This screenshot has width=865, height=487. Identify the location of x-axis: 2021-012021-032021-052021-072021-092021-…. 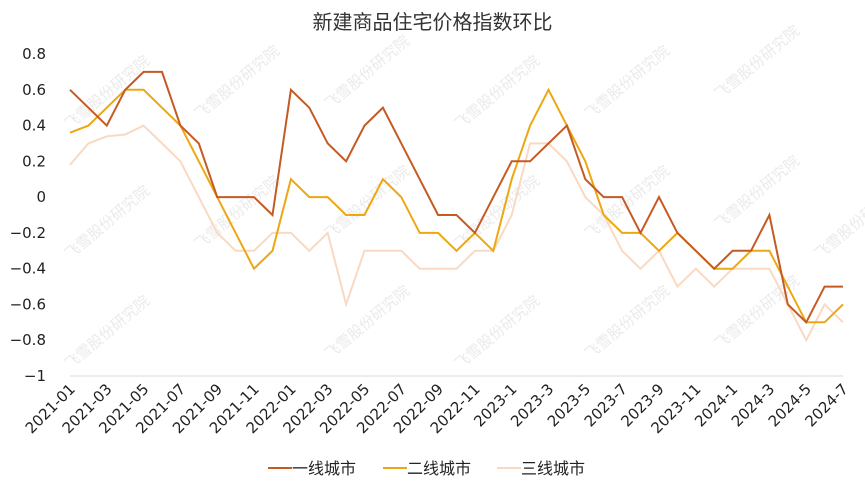
(437, 408).